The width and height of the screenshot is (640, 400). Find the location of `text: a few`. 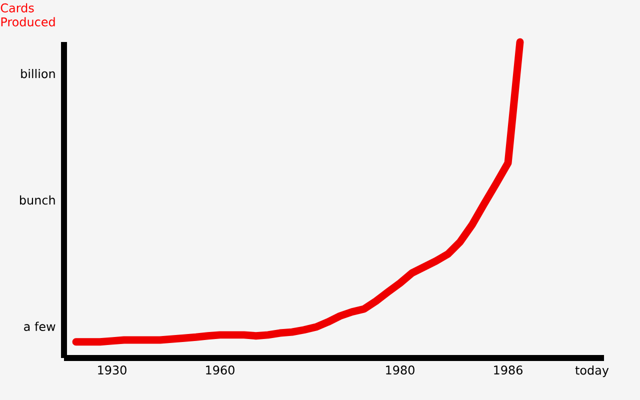

text: a few is located at coordinates (40, 327).